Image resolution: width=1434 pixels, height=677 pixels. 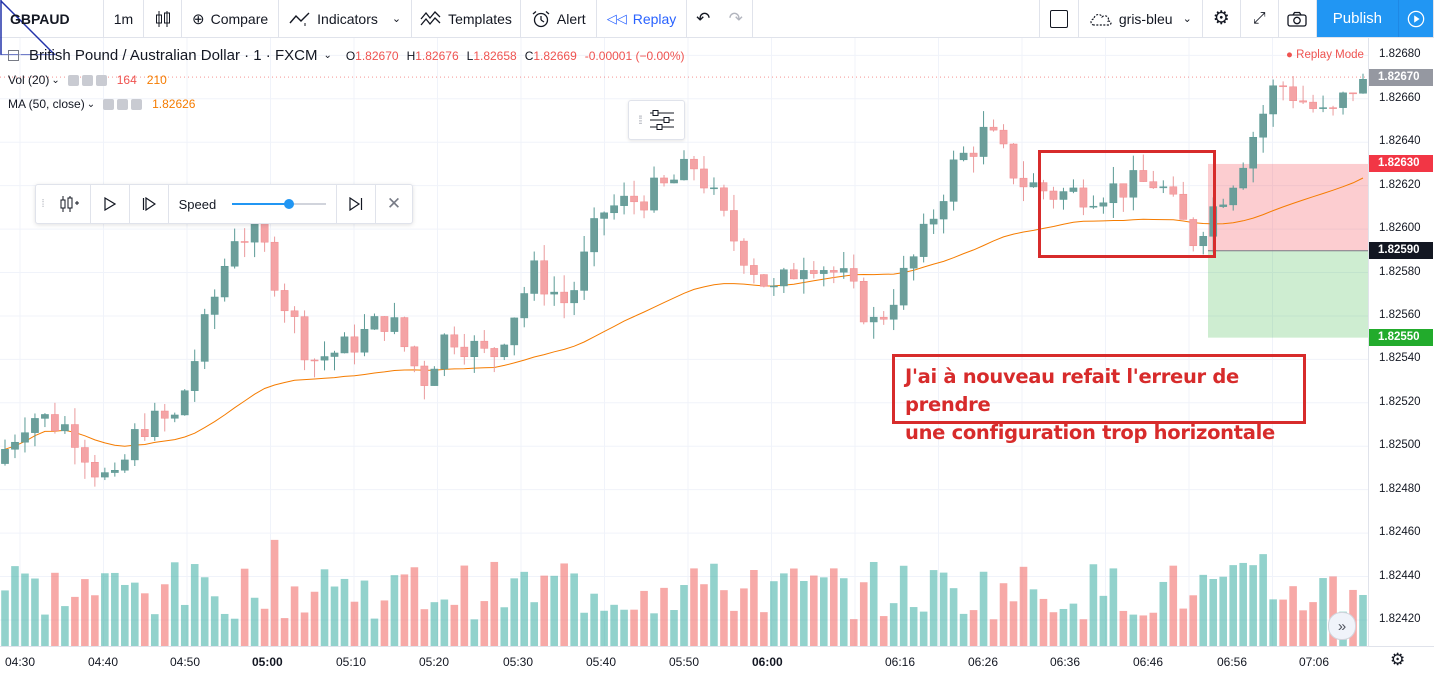 I want to click on time-tick-label: 05:10, so click(x=351, y=662).